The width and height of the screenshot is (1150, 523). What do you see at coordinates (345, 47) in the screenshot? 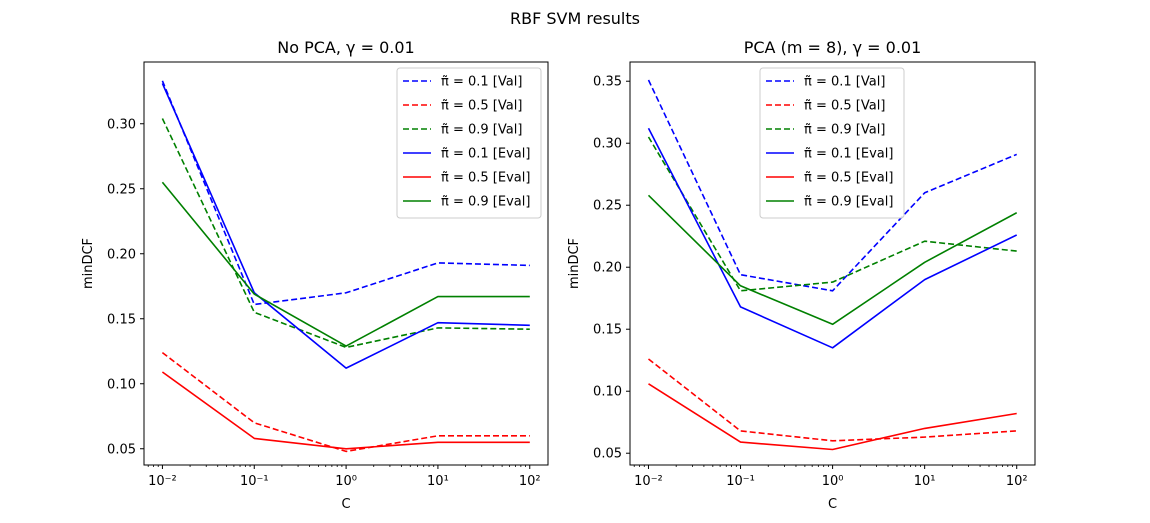
I see `chart-title: No PCA, γ = 0.01` at bounding box center [345, 47].